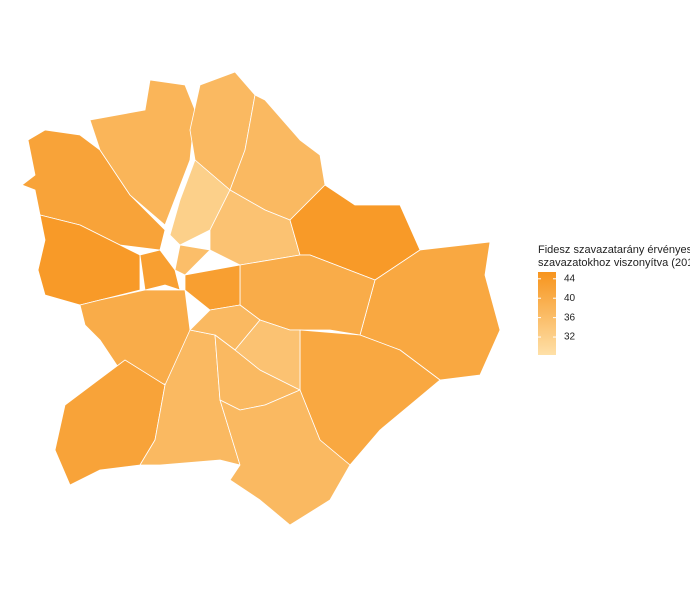 The width and height of the screenshot is (690, 601). I want to click on colorbar, so click(547, 313).